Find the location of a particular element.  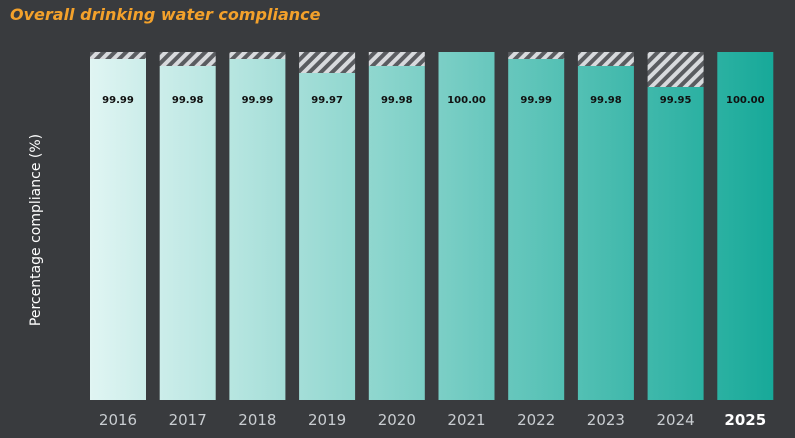

x-tick-label: 2024 is located at coordinates (676, 420).